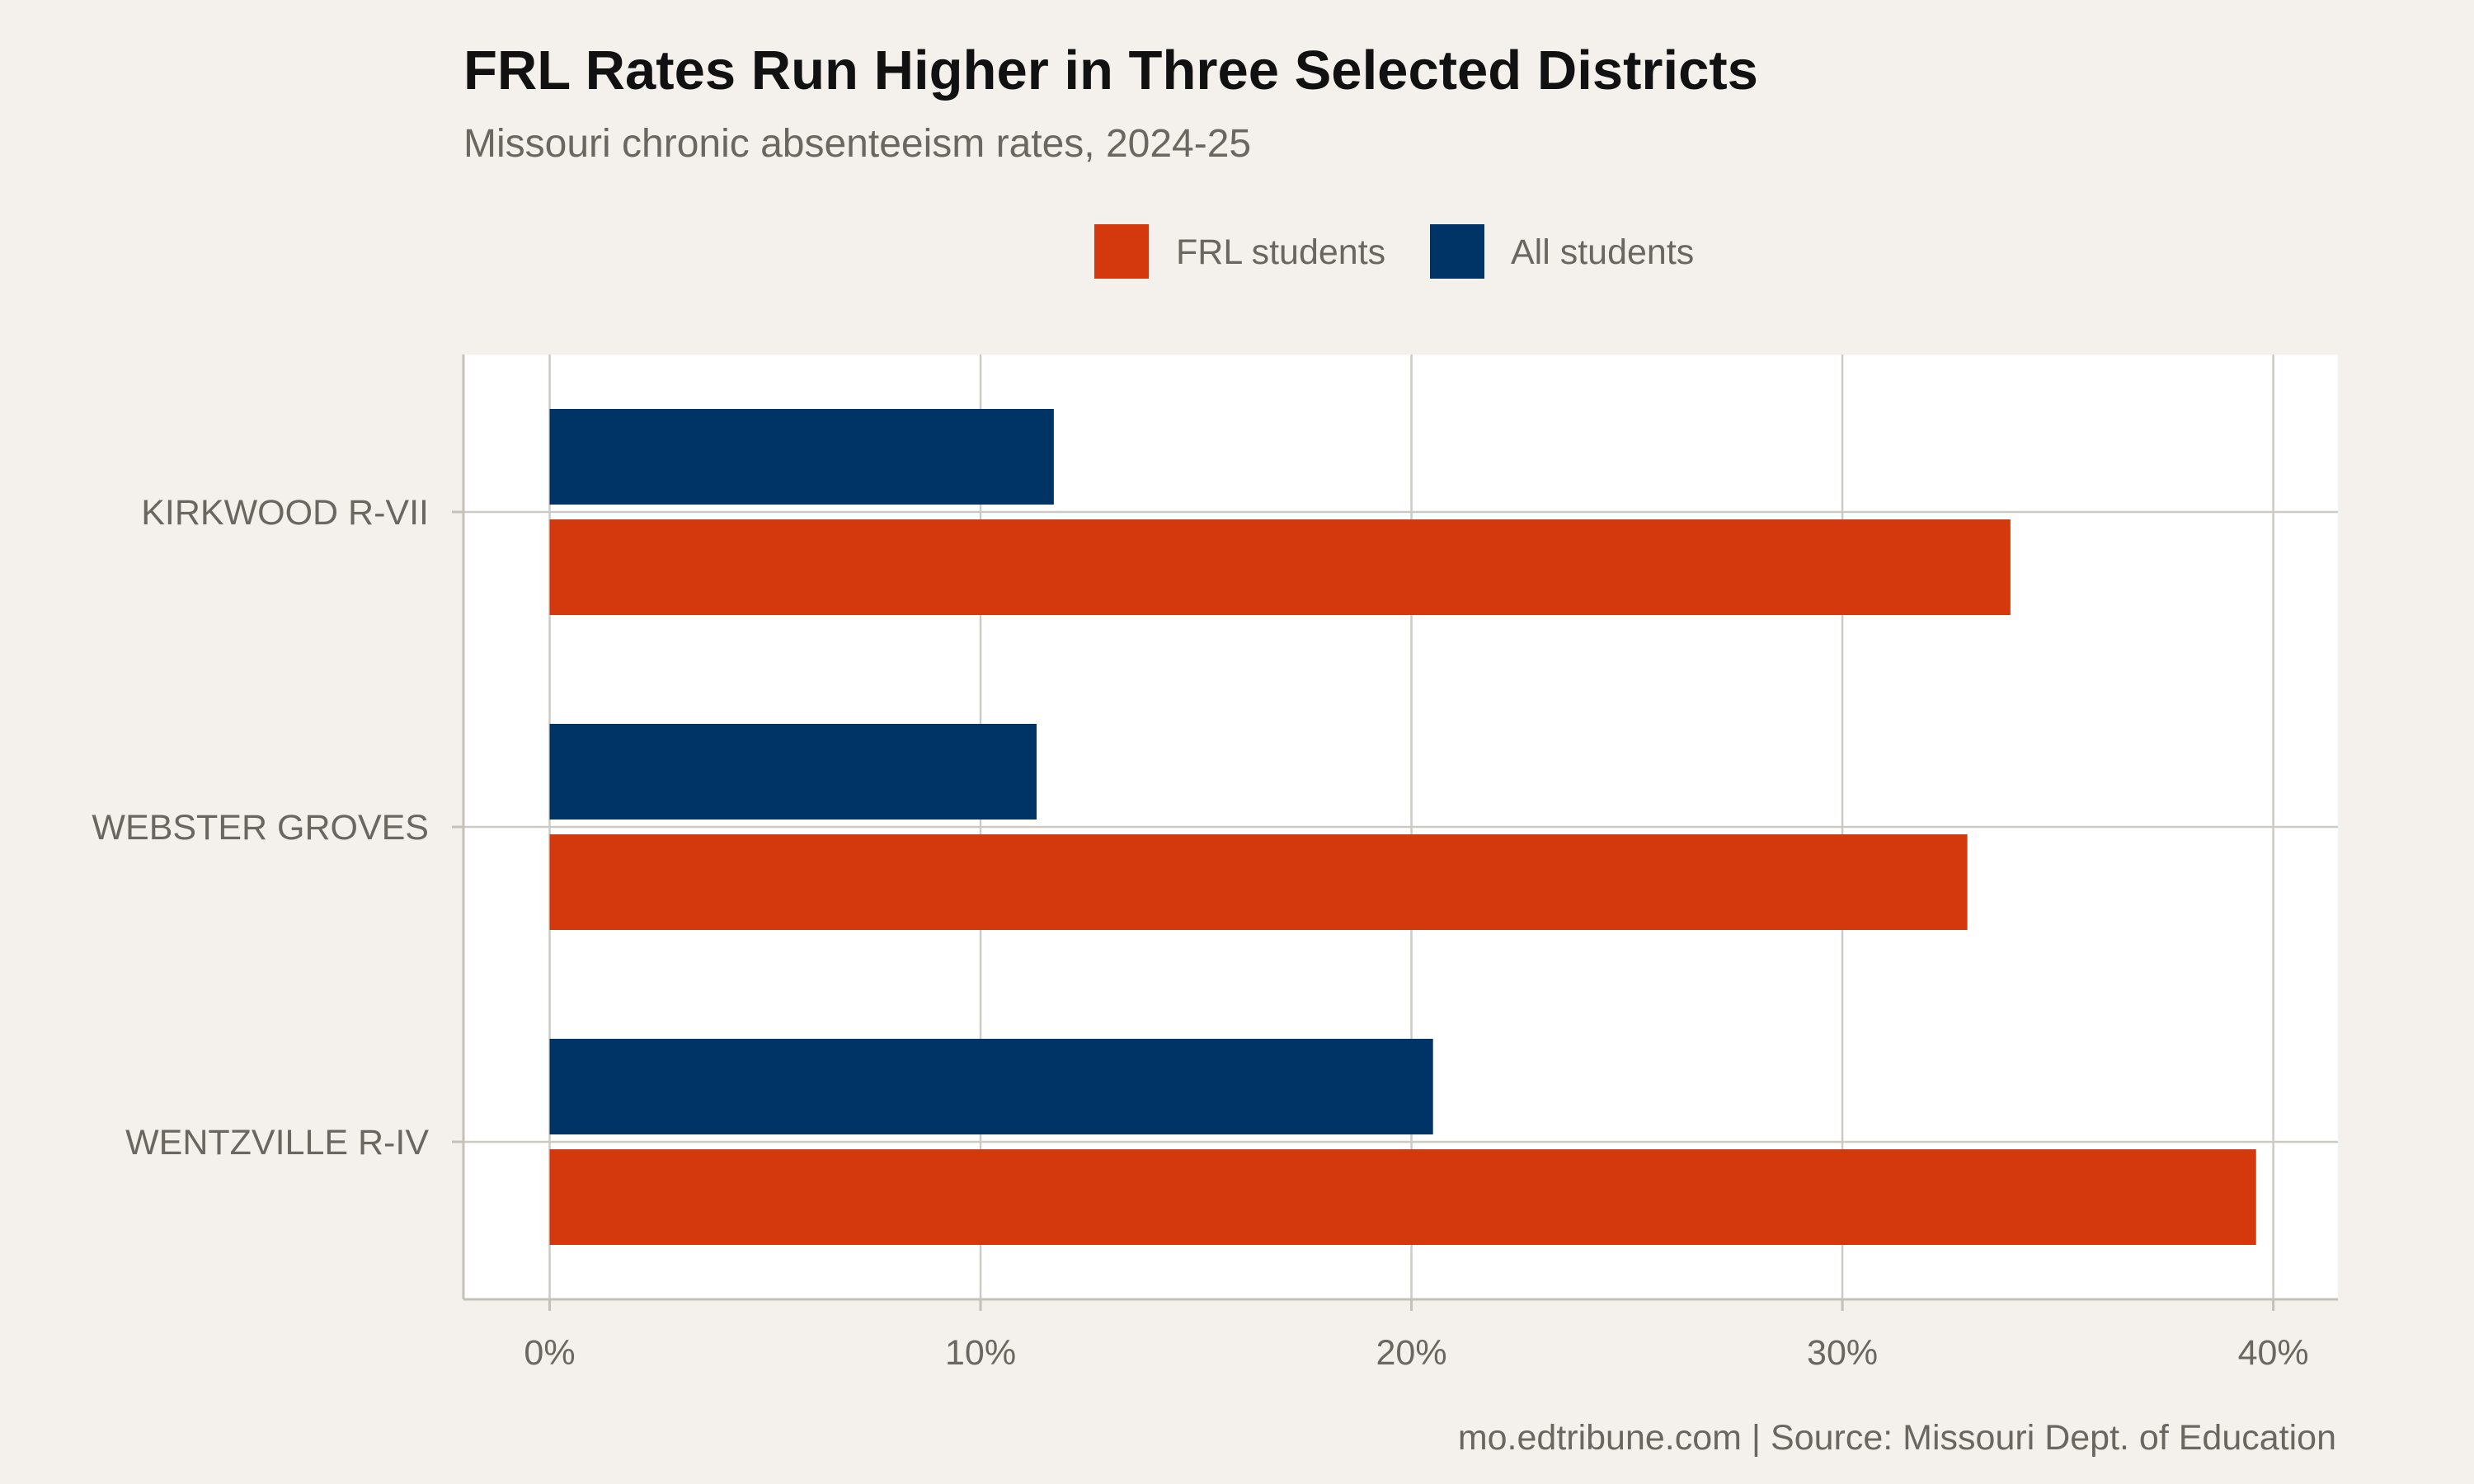  Describe the element at coordinates (2273, 1353) in the screenshot. I see `x-tick-label: 40%` at that location.